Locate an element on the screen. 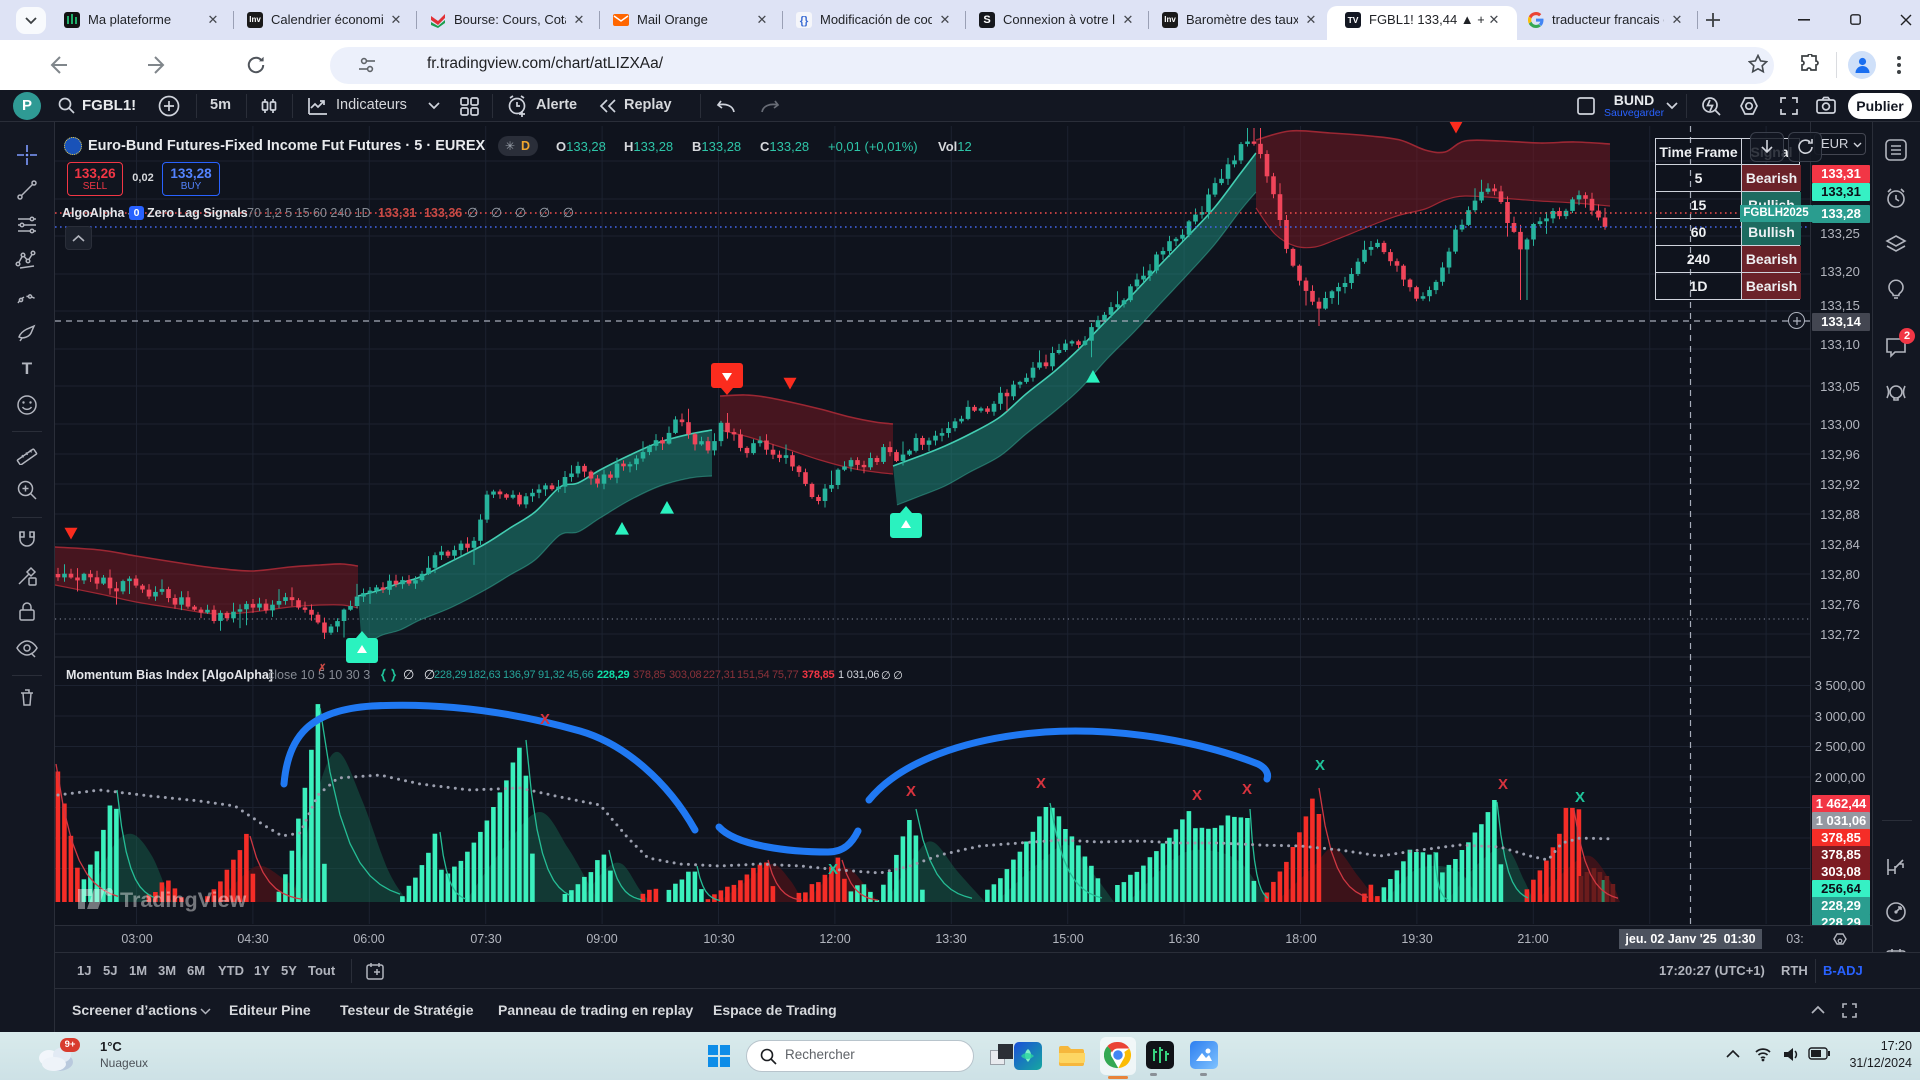  svg-text: T is located at coordinates (27, 368).